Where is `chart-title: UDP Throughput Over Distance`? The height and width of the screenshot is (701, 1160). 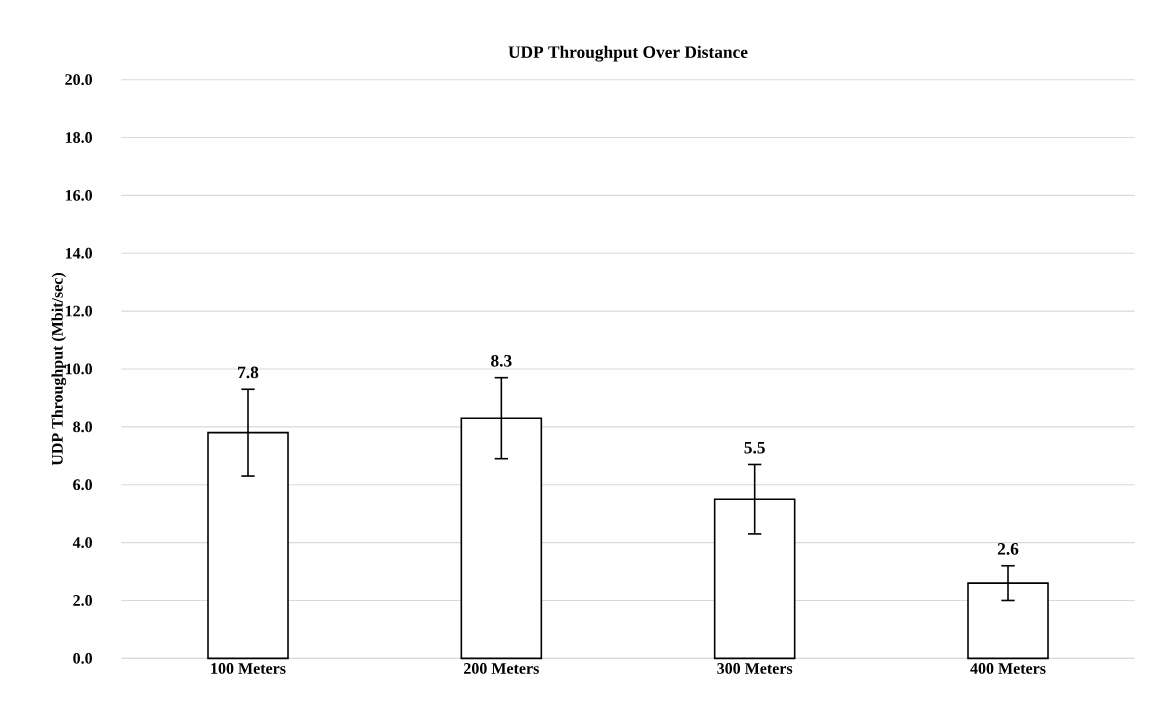 chart-title: UDP Throughput Over Distance is located at coordinates (628, 53).